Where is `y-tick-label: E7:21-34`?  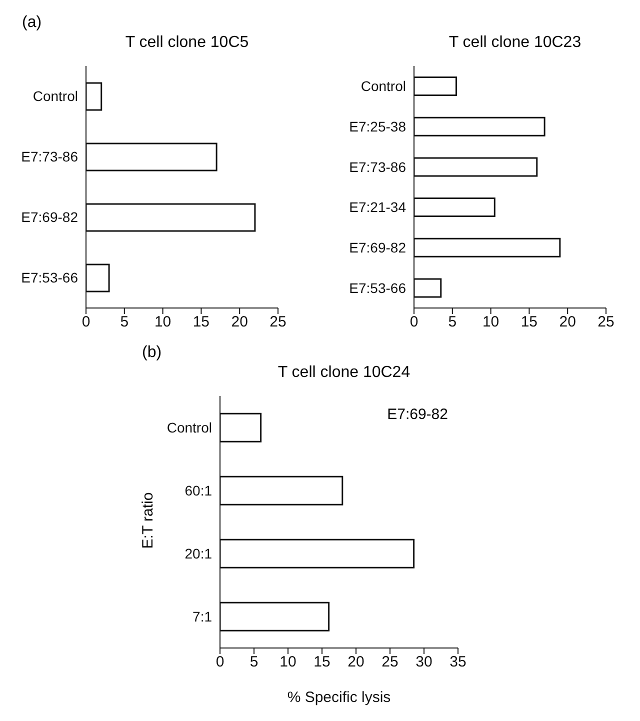 y-tick-label: E7:21-34 is located at coordinates (377, 207).